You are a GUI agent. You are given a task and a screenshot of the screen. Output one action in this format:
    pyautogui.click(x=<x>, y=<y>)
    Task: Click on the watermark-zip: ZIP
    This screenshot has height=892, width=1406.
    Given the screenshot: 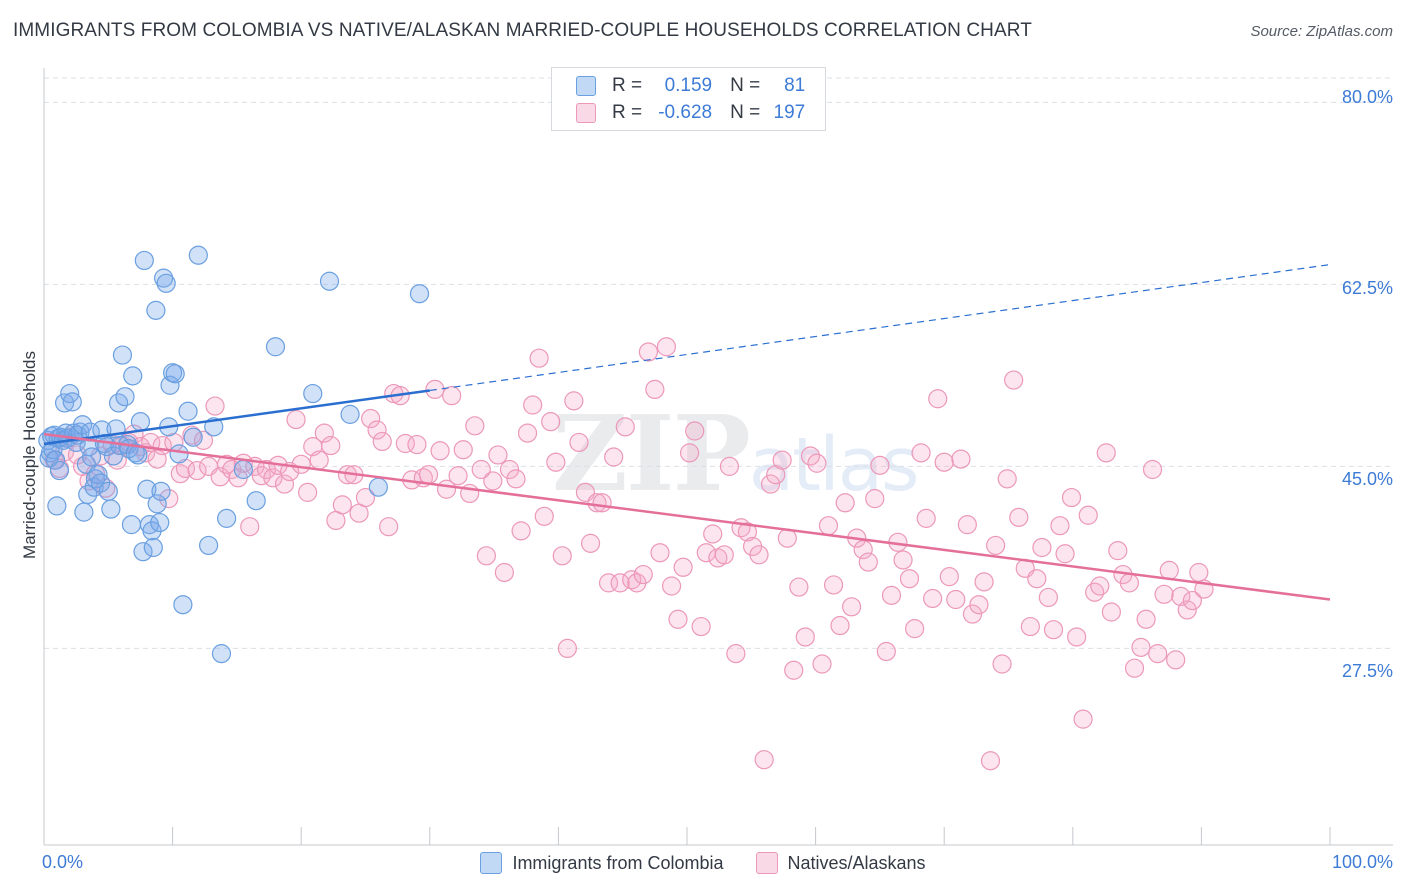 What is the action you would take?
    pyautogui.click(x=651, y=453)
    